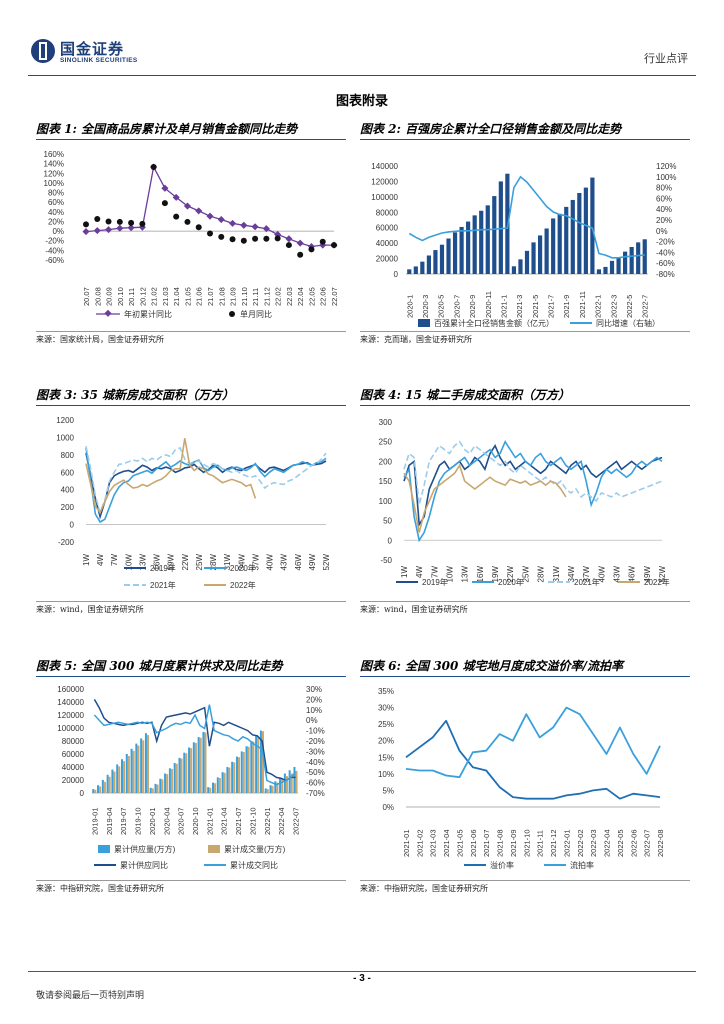 The height and width of the screenshot is (1024, 724). I want to click on y-left-tick-label: 80000, so click(73, 741).